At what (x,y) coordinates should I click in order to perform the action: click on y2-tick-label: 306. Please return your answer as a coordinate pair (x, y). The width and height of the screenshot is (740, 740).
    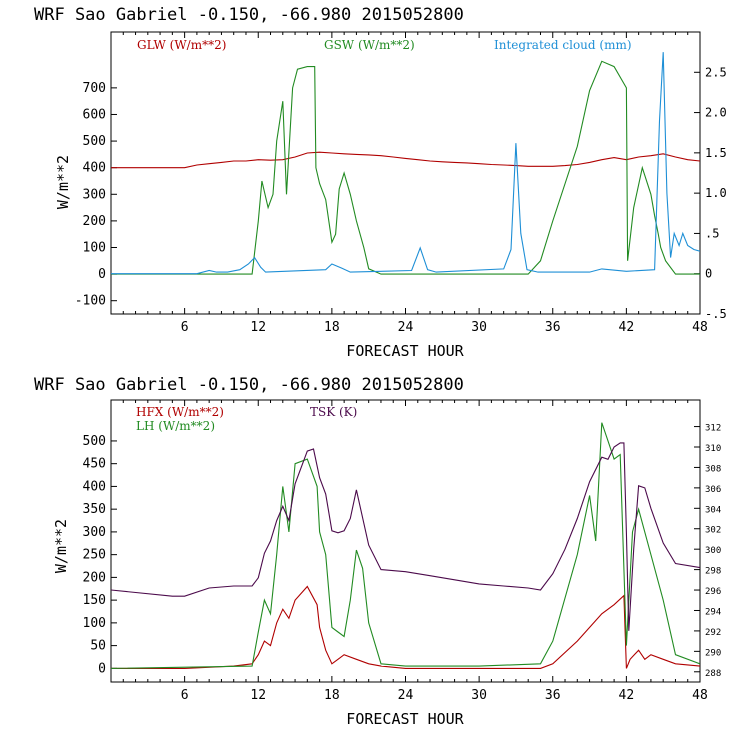
    Looking at the image, I should click on (713, 490).